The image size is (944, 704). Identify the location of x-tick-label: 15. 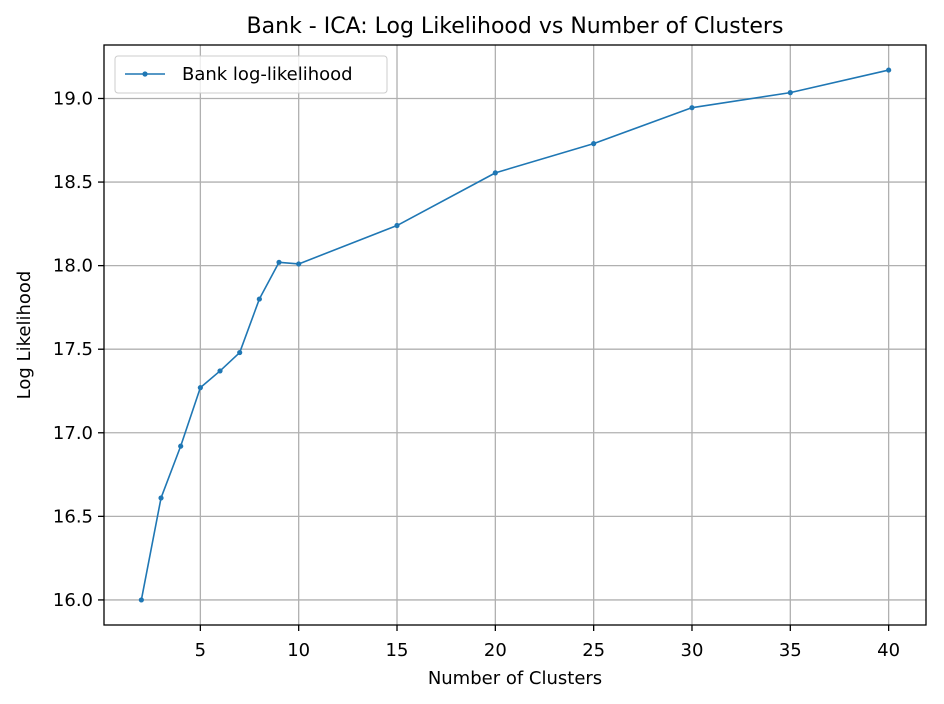
(397, 650).